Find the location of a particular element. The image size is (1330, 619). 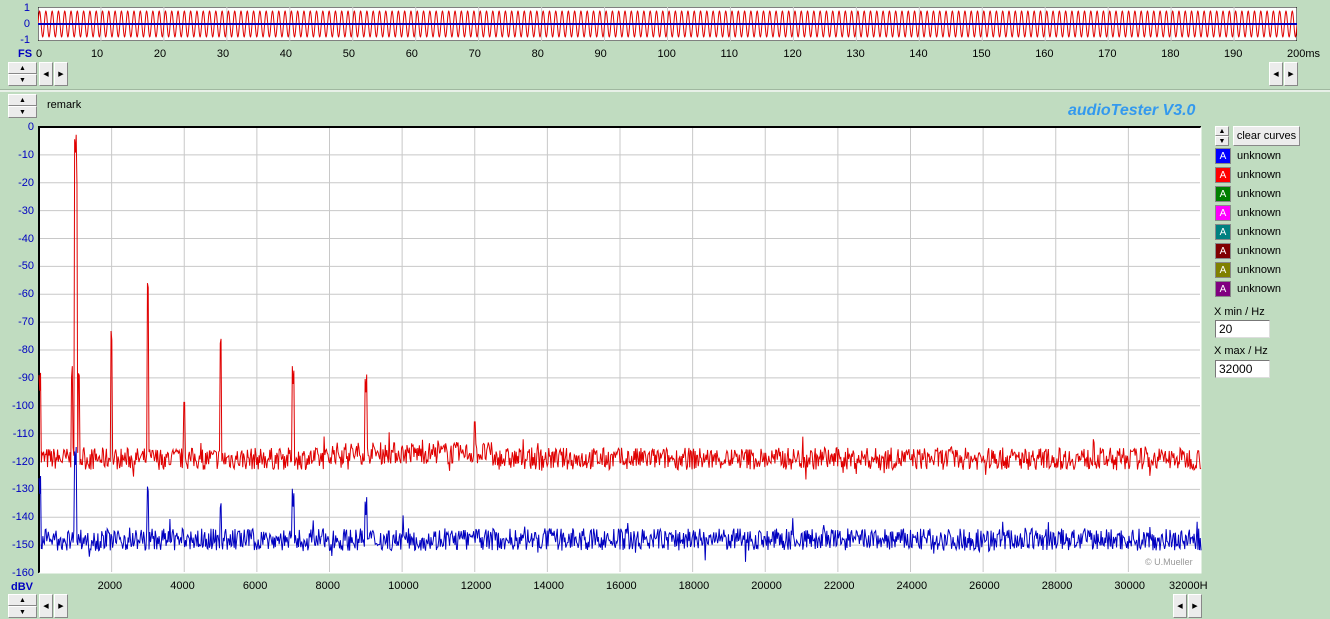

spectrum-scale-down-button: ▼ is located at coordinates (22, 612).